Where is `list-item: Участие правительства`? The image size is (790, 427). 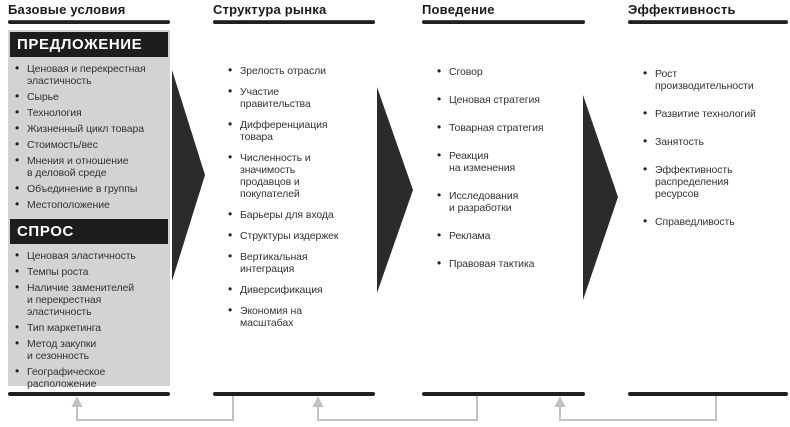
list-item: Участие правительства is located at coordinates (301, 97).